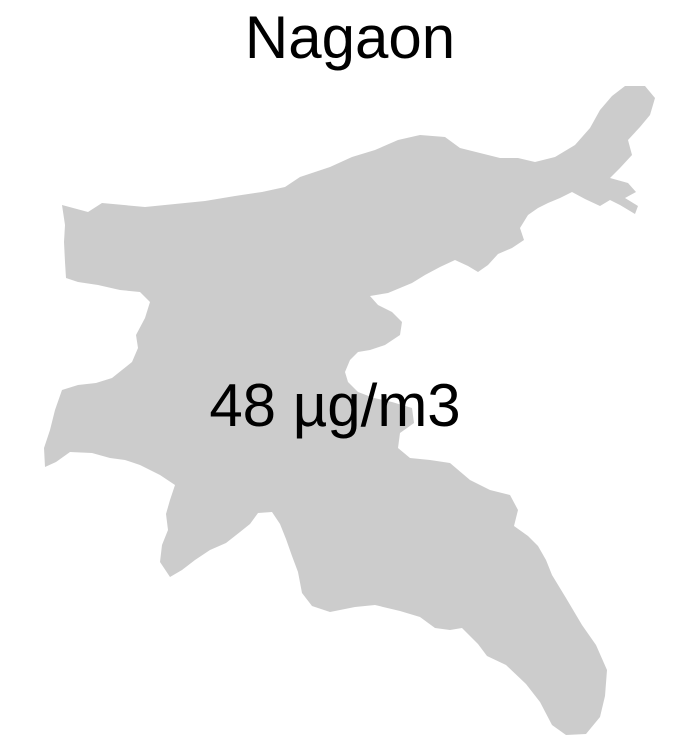 This screenshot has height=750, width=700. I want to click on map-title: Nagaon, so click(350, 37).